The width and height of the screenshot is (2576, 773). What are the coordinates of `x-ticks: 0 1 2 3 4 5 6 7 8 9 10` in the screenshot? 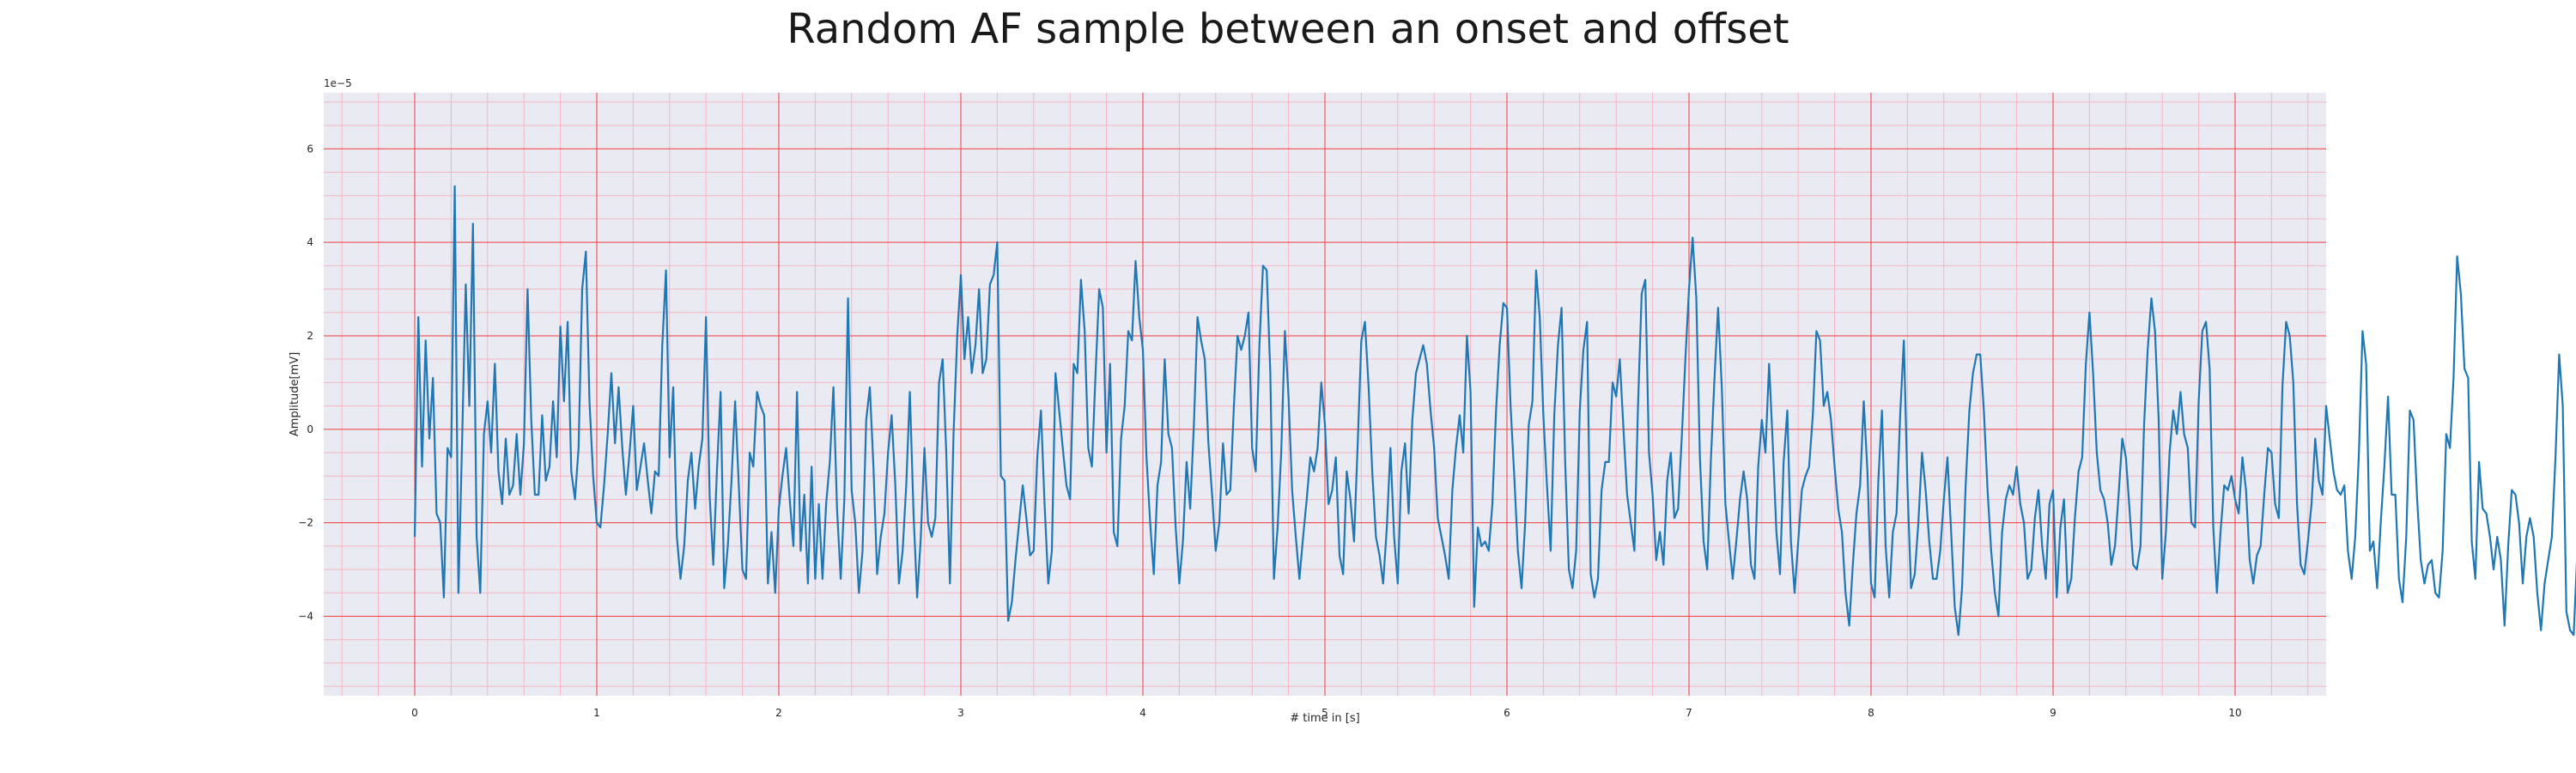 It's located at (1326, 713).